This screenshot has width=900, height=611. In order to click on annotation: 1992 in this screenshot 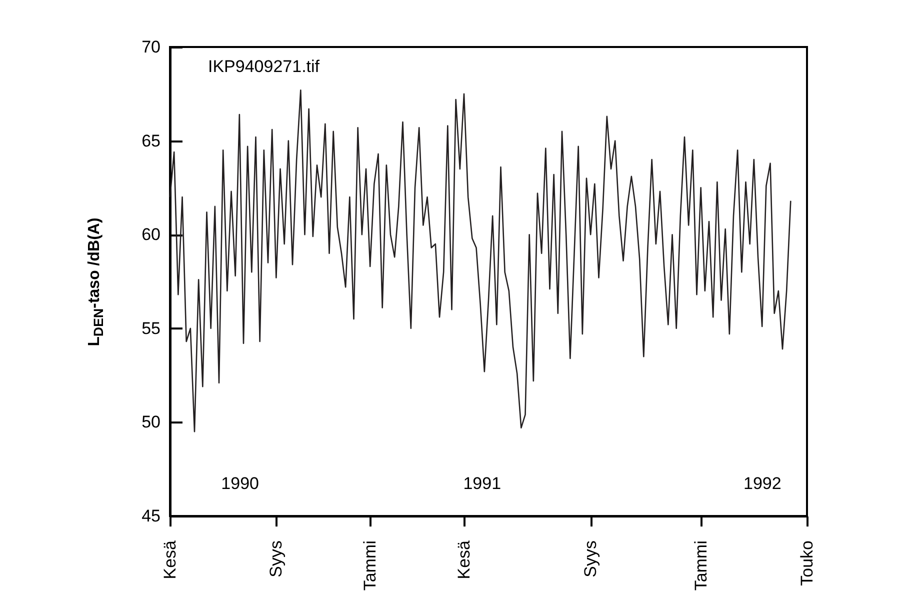, I will do `click(762, 483)`.